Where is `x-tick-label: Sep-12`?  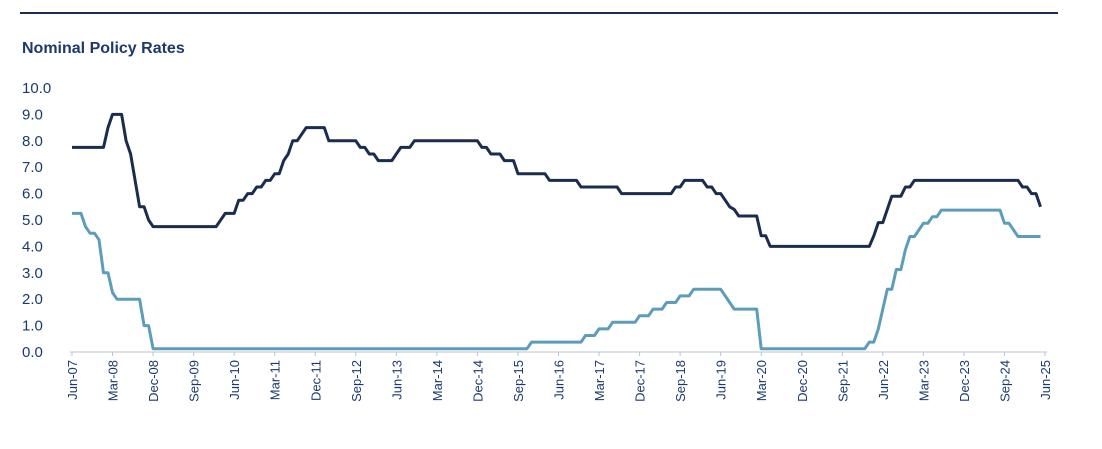 x-tick-label: Sep-12 is located at coordinates (356, 381).